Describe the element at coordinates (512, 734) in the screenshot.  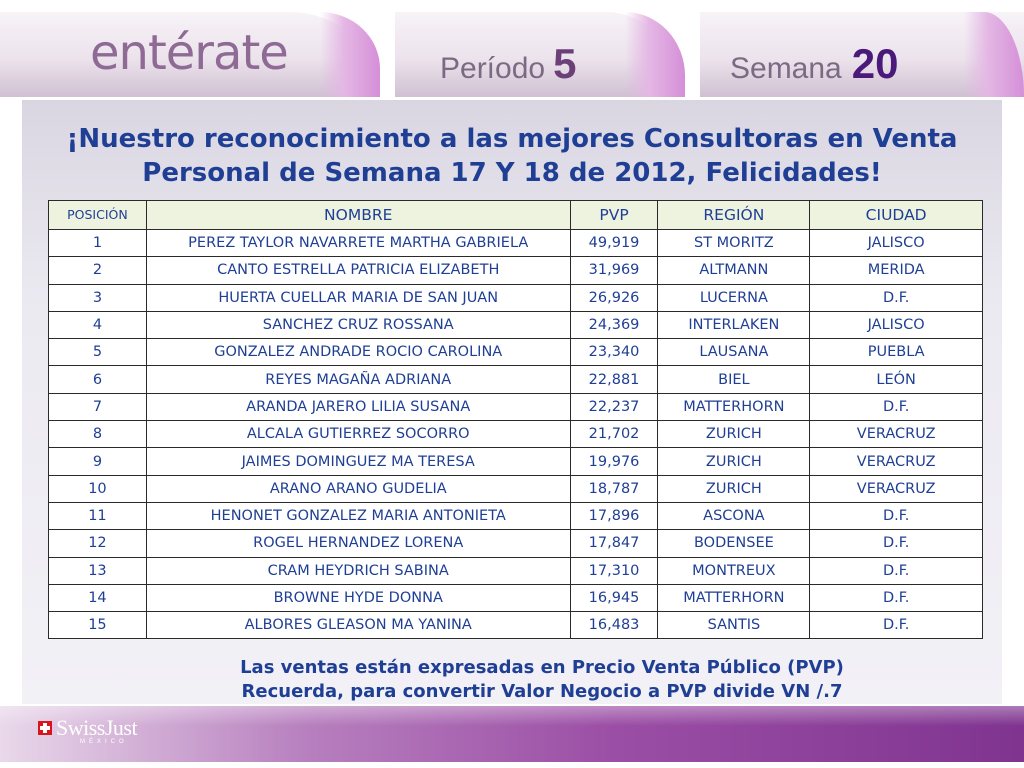
I see `footer-bar` at that location.